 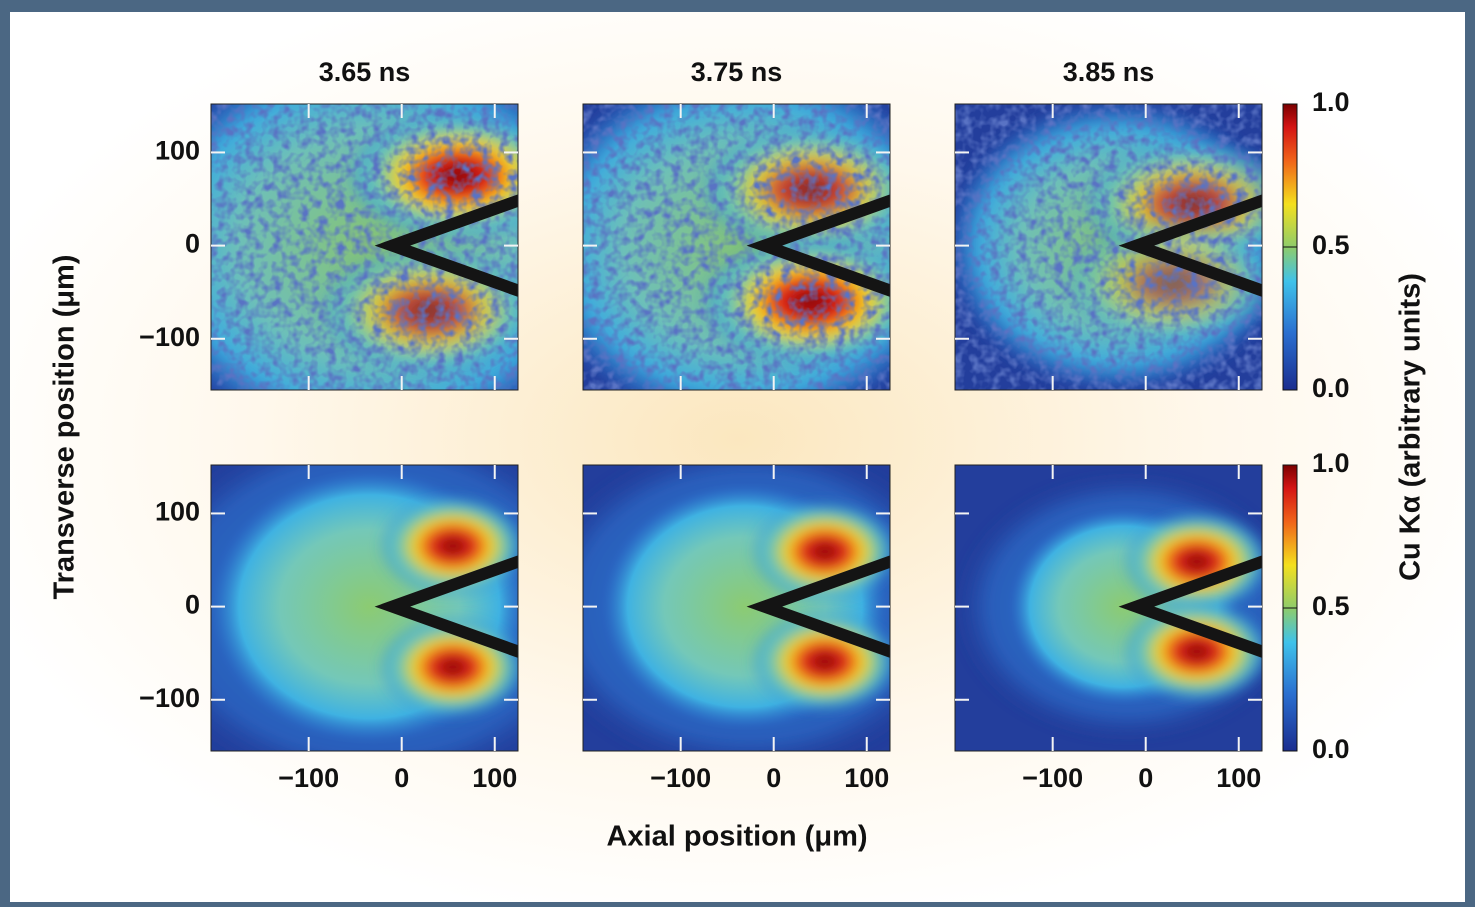 I want to click on colorbar-label: Cu Kα (arbitrary units), so click(x=1411, y=427).